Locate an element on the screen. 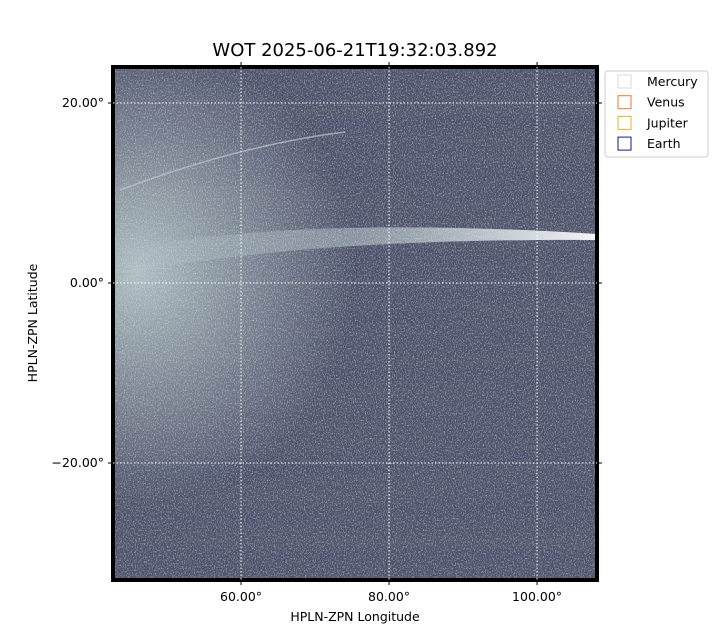 This screenshot has height=644, width=720. y-tick-label: 20.00° is located at coordinates (83, 102).